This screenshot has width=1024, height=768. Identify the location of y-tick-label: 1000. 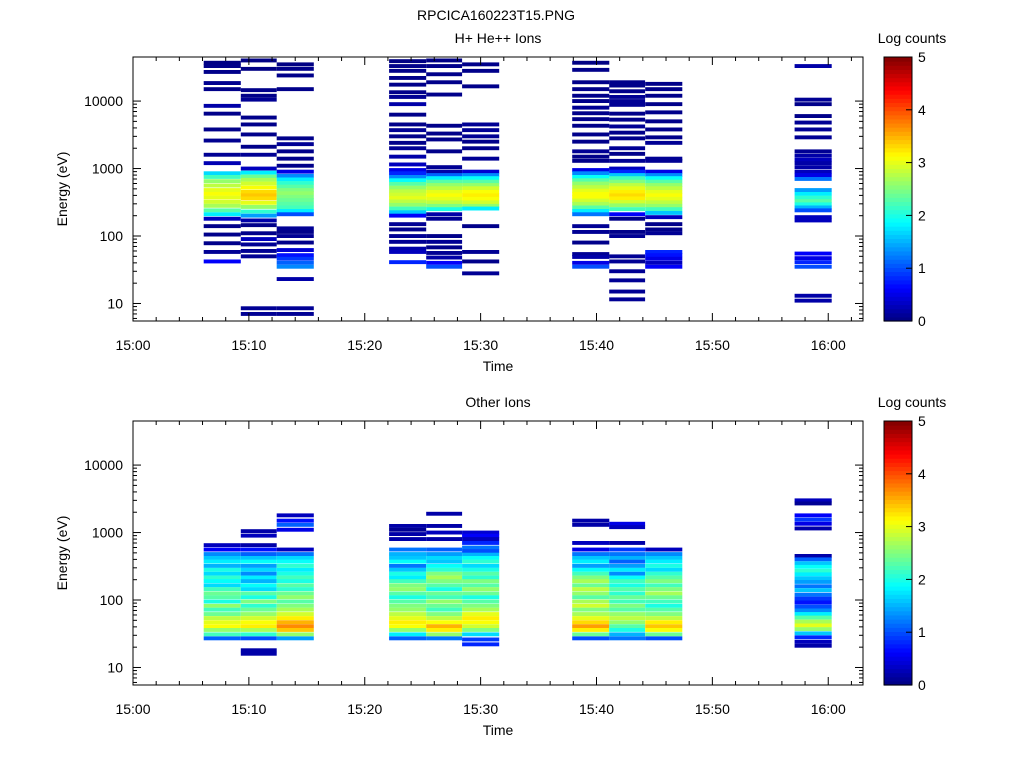
(107, 533).